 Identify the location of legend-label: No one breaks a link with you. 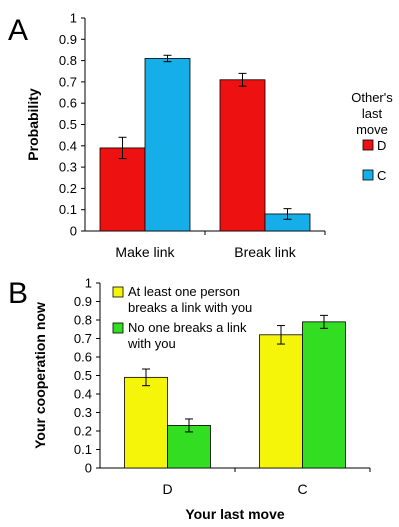
(187, 335).